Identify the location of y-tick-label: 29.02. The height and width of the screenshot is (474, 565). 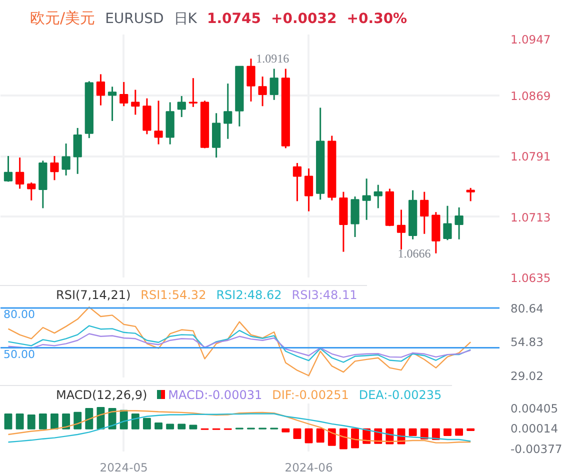
(527, 376).